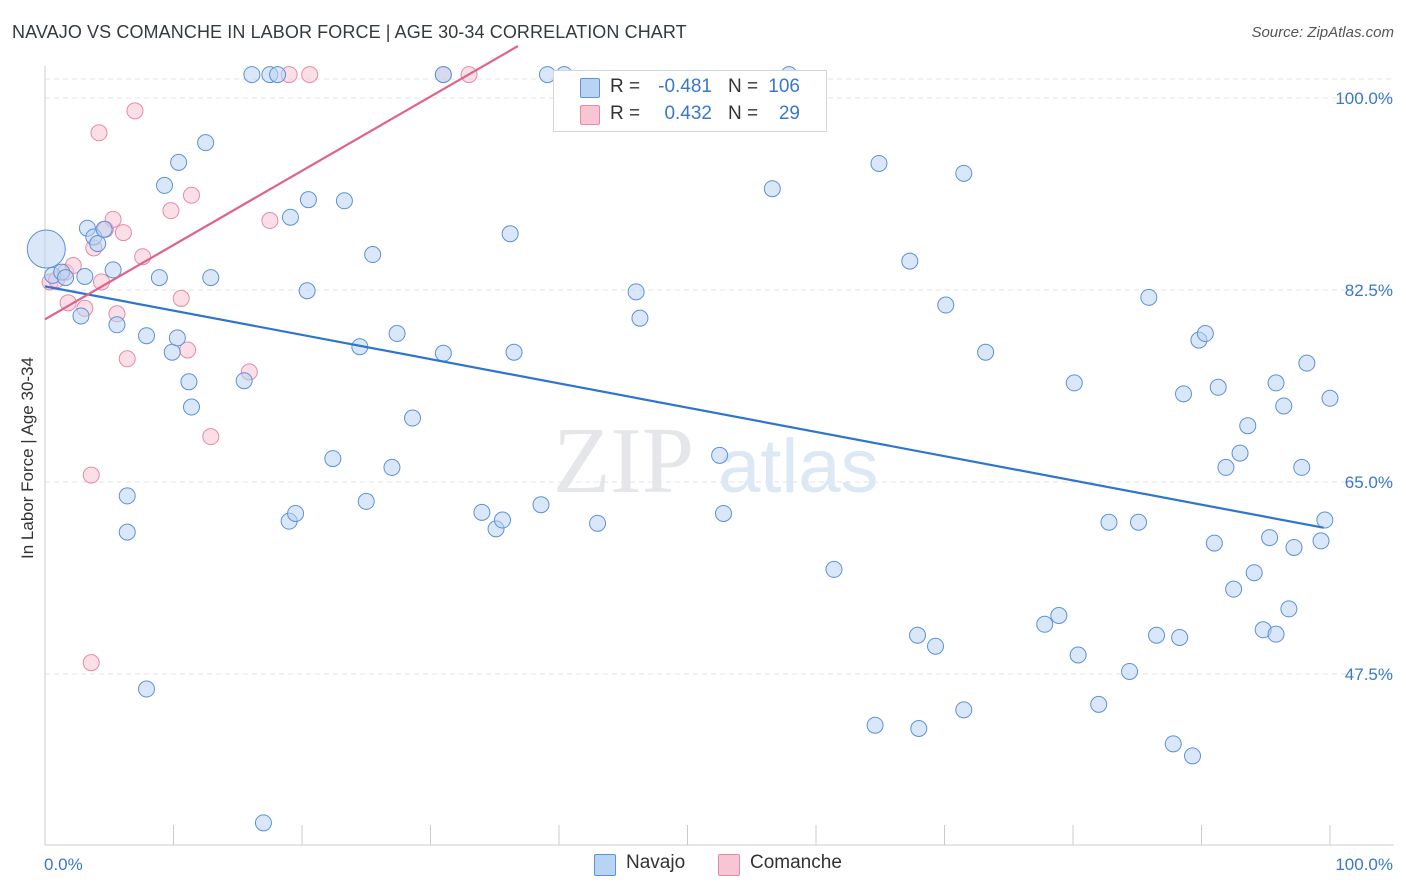 This screenshot has height=892, width=1406. Describe the element at coordinates (1369, 290) in the screenshot. I see `y-tick-label: 82.5%` at that location.